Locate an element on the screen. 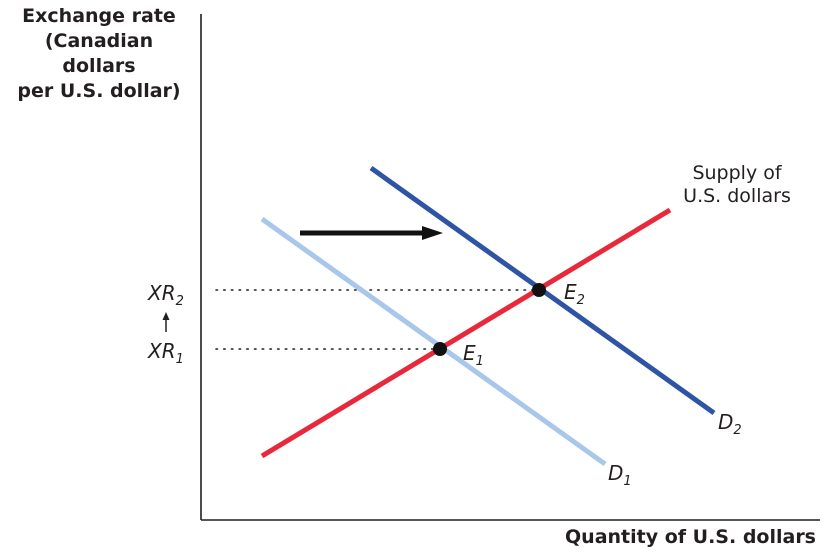 The image size is (824, 556). supply-label-line-2: U.S. dollars is located at coordinates (737, 196).